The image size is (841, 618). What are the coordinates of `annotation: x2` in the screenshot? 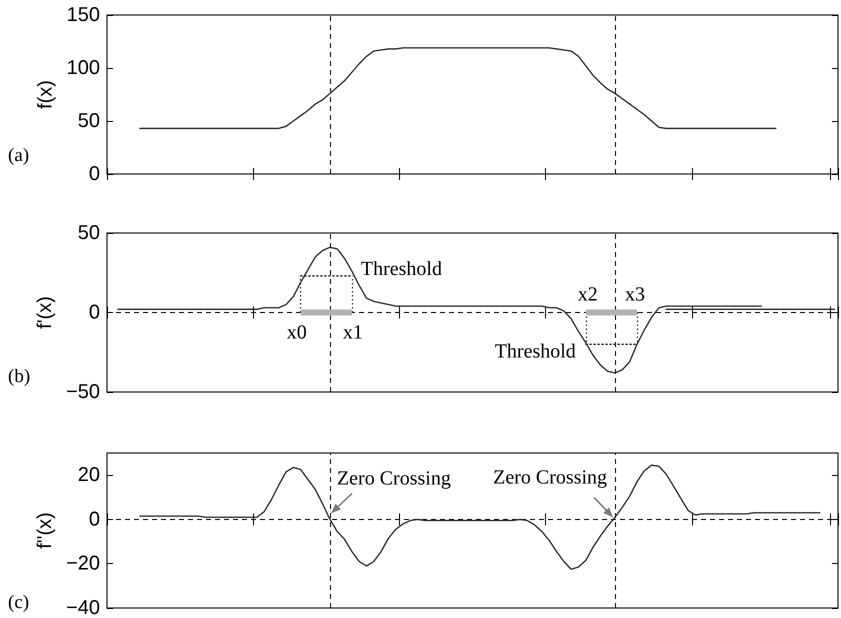 It's located at (588, 295).